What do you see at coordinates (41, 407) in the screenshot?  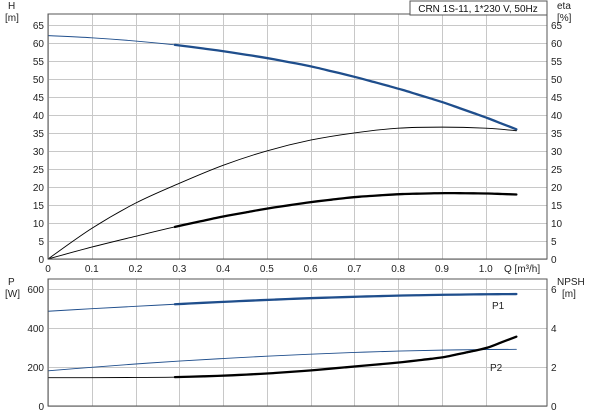 I see `bottom-left-tick-label: 0` at bounding box center [41, 407].